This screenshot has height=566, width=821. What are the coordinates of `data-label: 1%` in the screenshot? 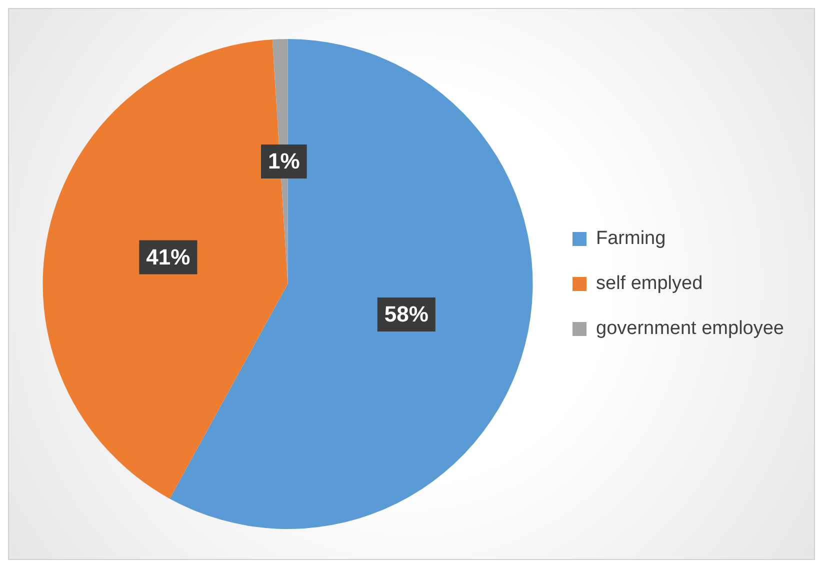 It's located at (284, 161).